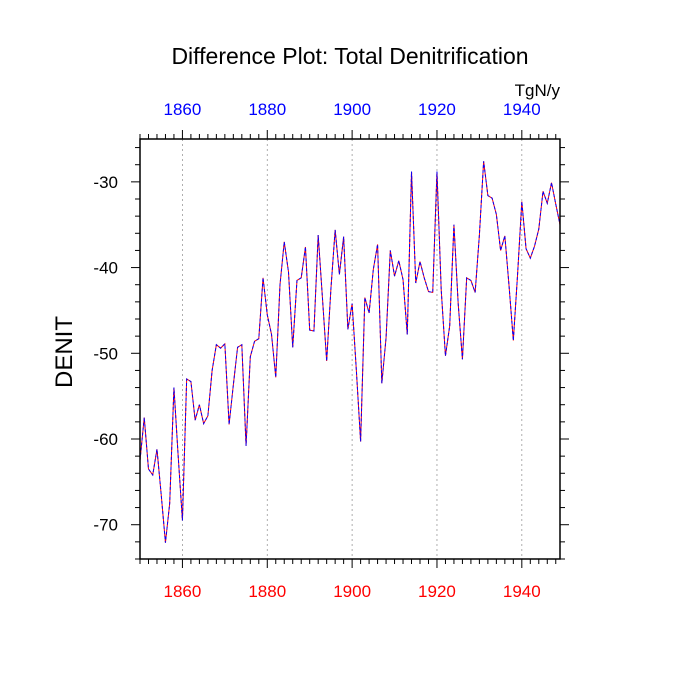  What do you see at coordinates (105, 182) in the screenshot?
I see `y-tick-label--30: -30` at bounding box center [105, 182].